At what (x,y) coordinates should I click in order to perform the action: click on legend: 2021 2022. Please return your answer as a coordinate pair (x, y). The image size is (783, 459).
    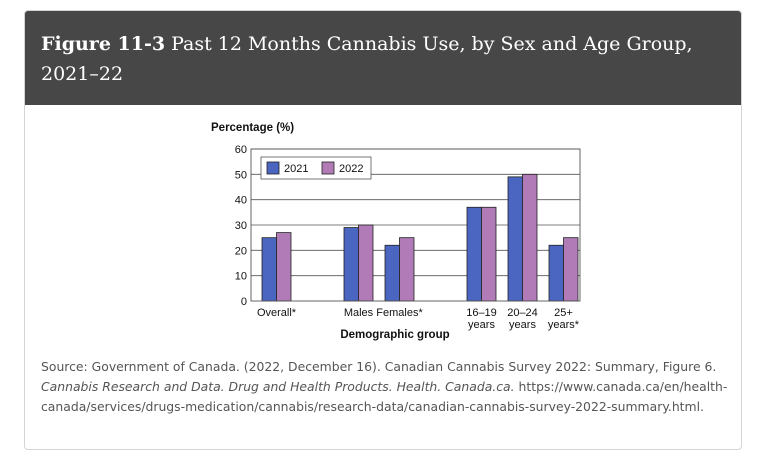
    Looking at the image, I should click on (316, 168).